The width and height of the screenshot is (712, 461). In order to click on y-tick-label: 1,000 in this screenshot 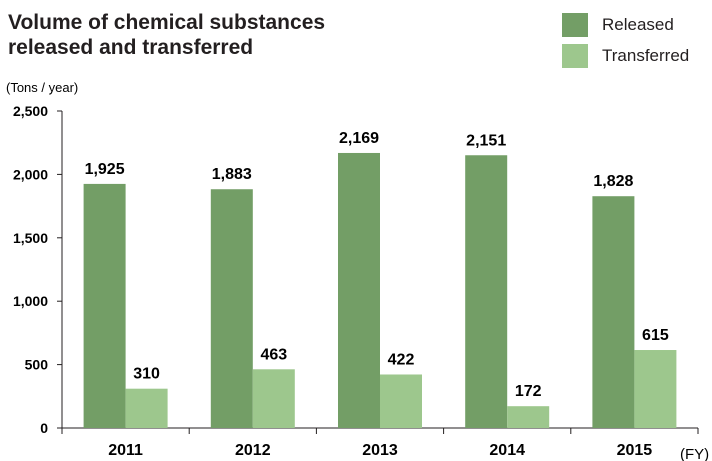, I will do `click(30, 301)`.